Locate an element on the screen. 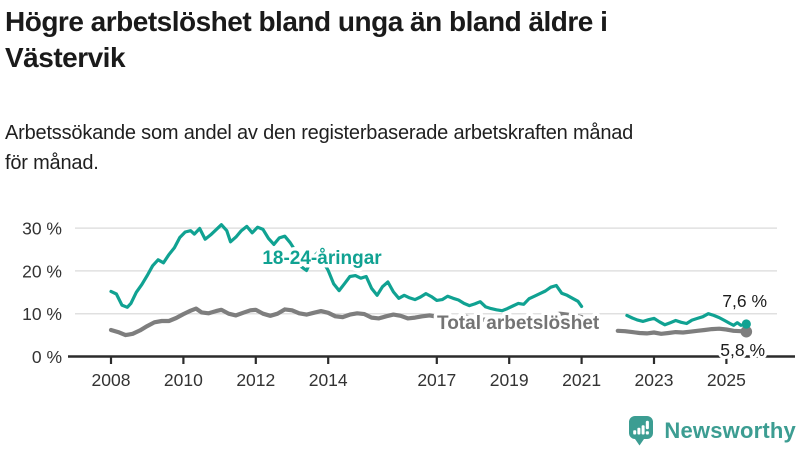 This screenshot has height=450, width=800. newsworthy-logo: Newsworthy is located at coordinates (712, 431).